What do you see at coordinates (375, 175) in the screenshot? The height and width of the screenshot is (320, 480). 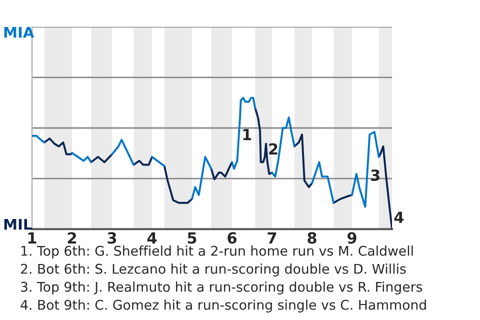 I see `annotation: 3` at bounding box center [375, 175].